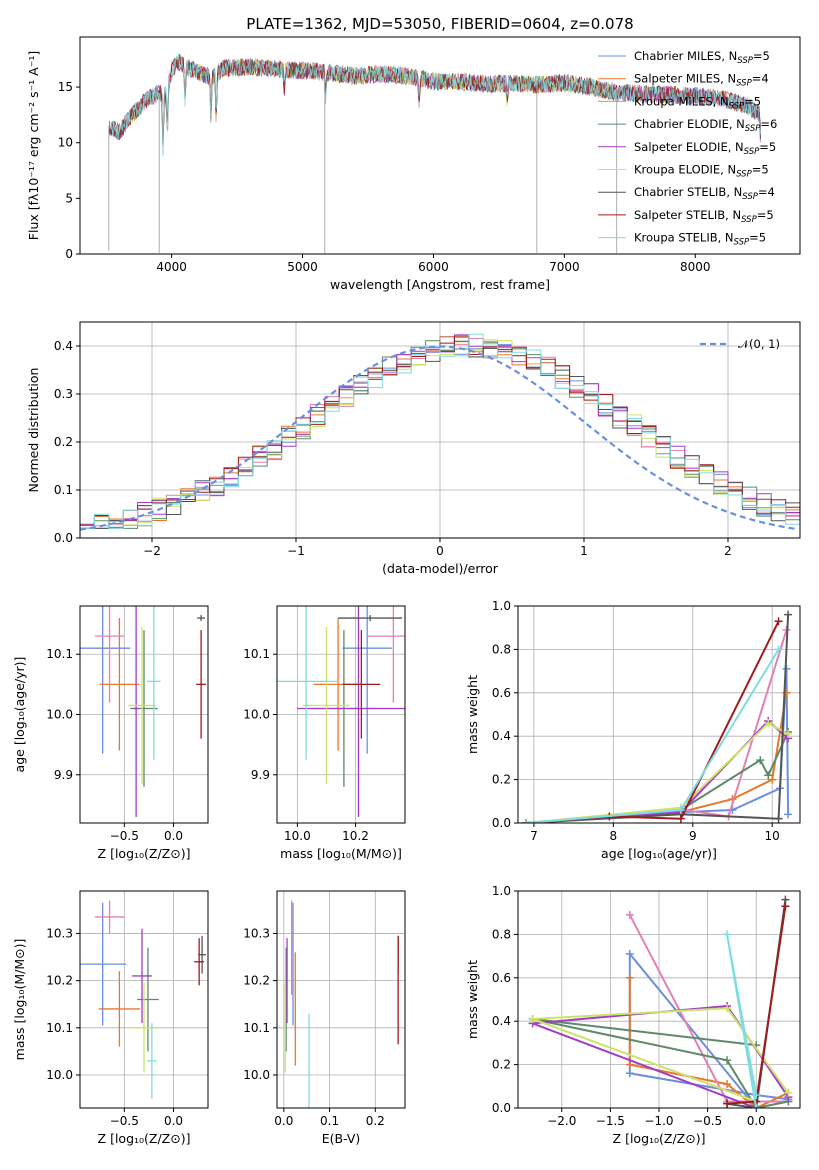 Image resolution: width=819 pixels, height=1170 pixels. I want to click on x-tick-label: 7, so click(534, 836).